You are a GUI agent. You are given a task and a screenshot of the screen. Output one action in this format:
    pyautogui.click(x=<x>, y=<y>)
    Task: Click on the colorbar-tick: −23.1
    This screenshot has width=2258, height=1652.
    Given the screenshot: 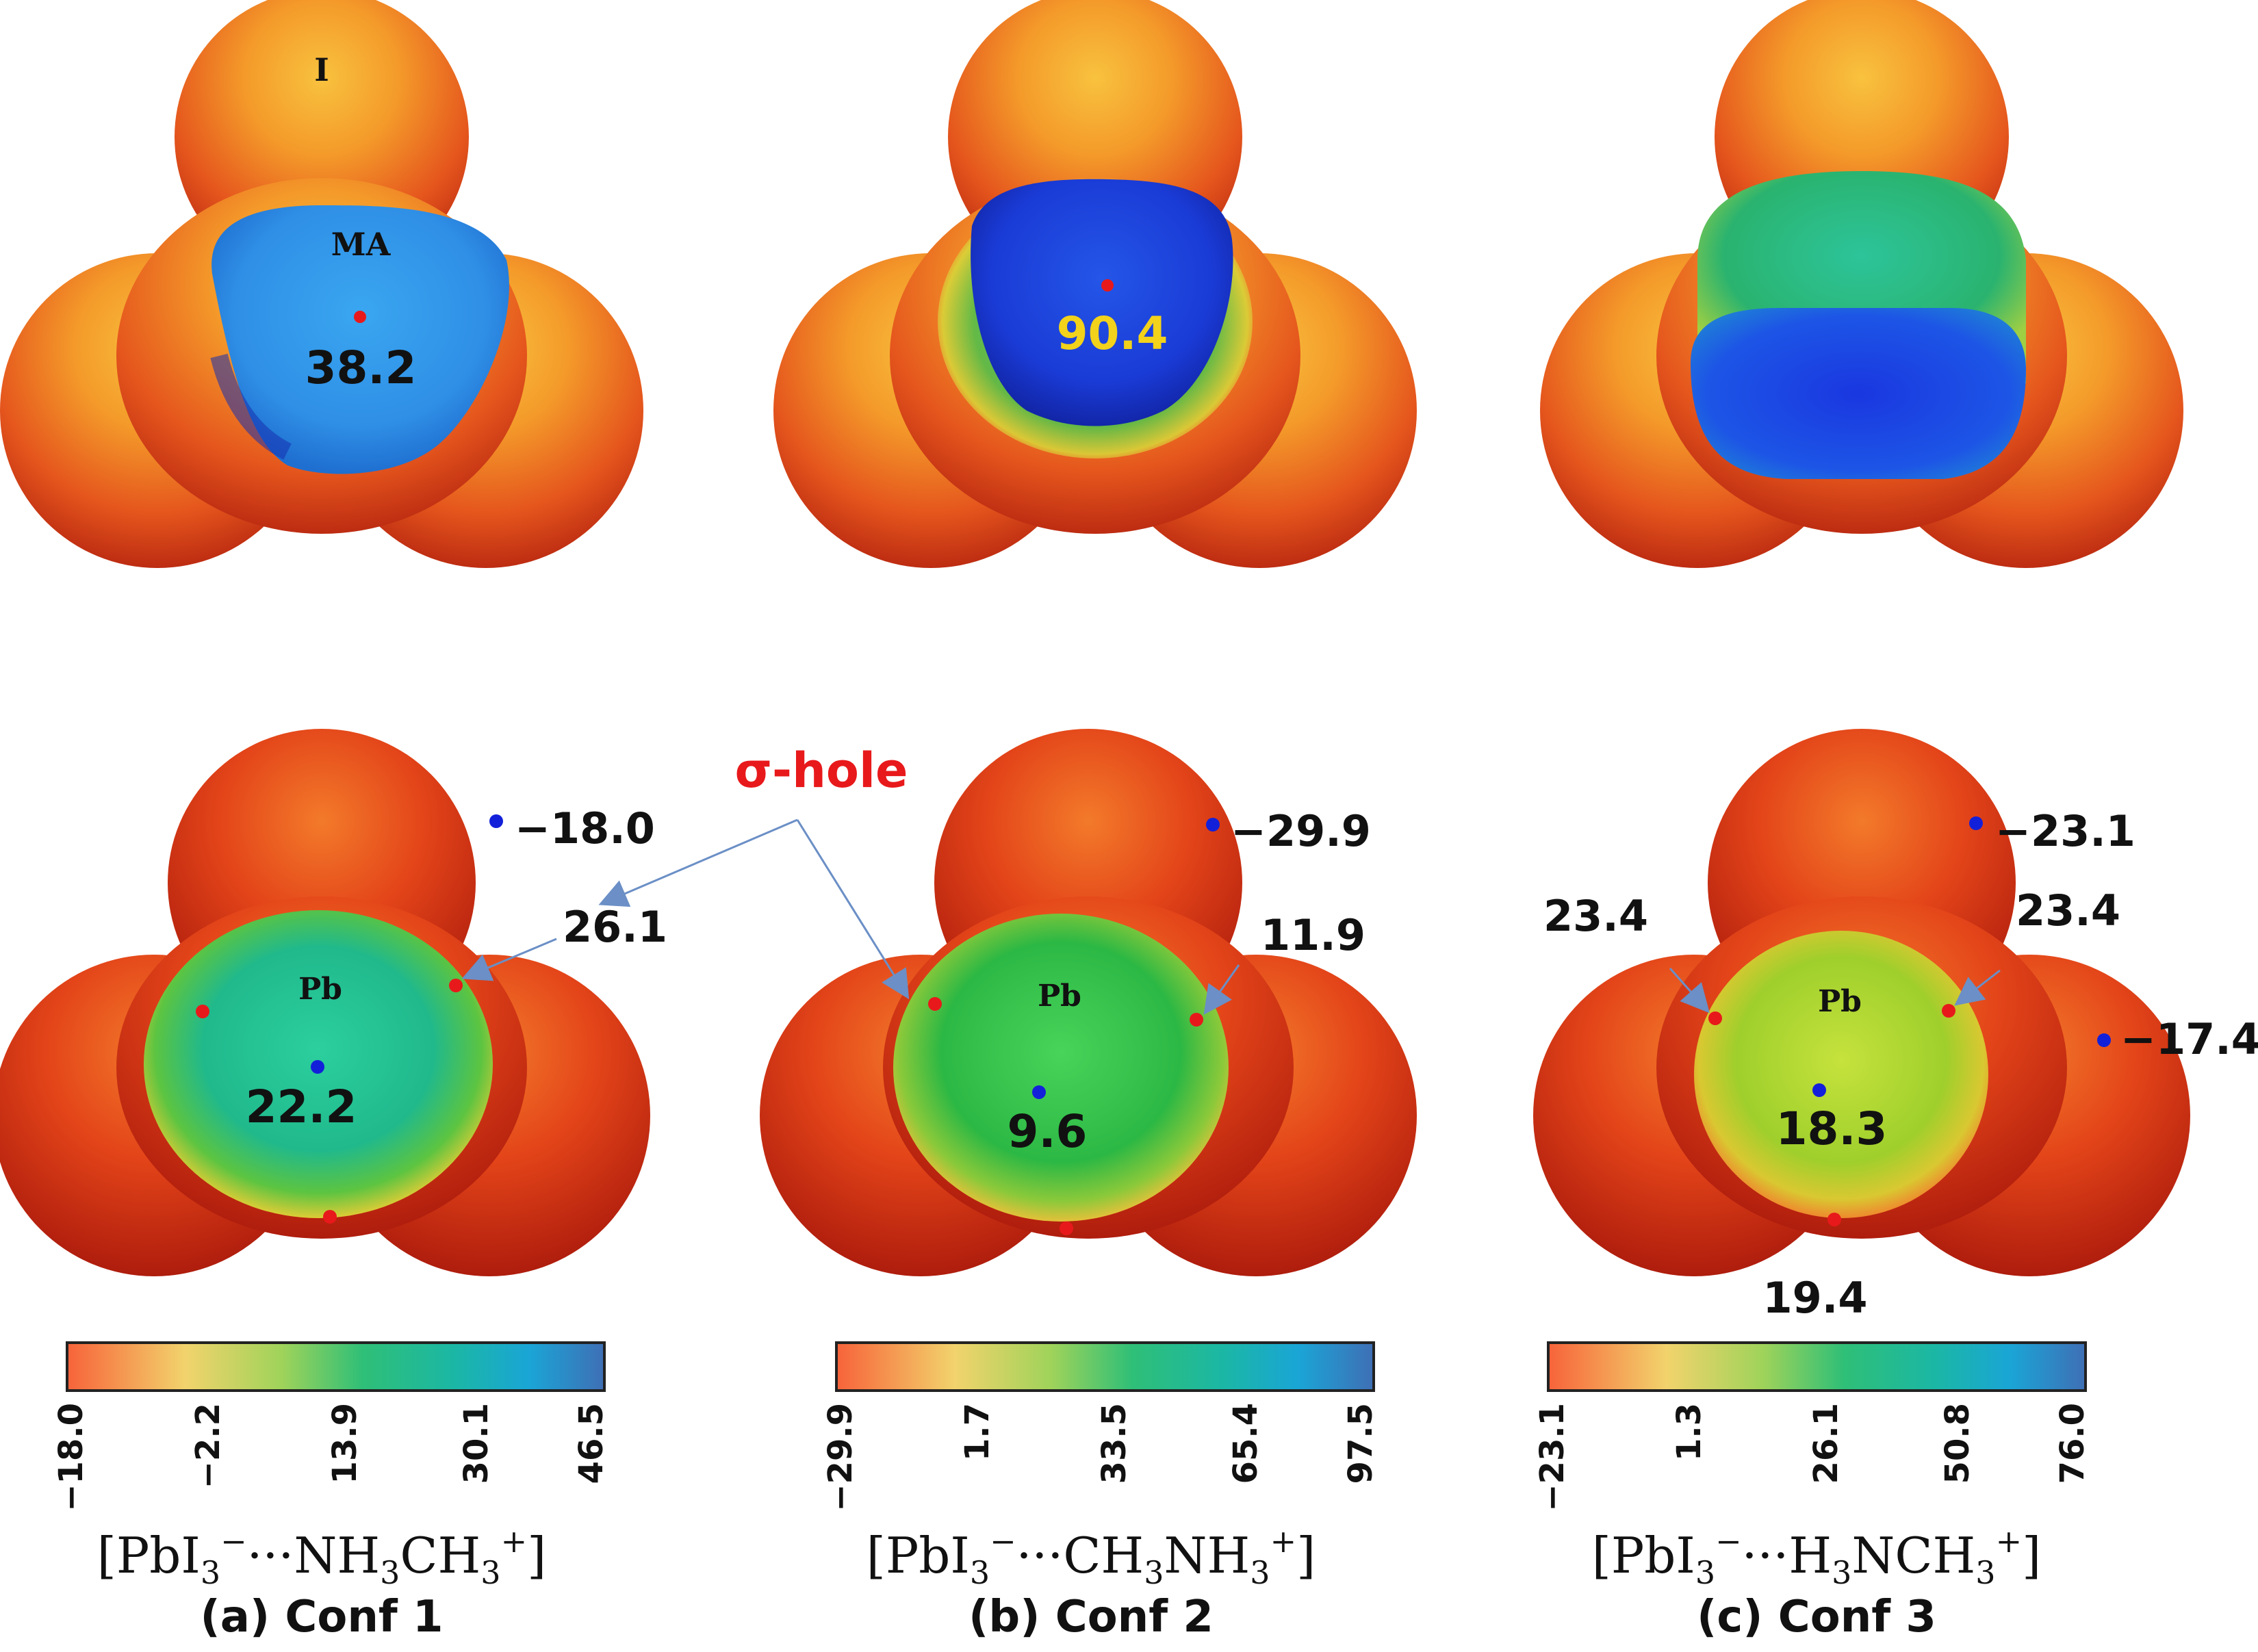 What is the action you would take?
    pyautogui.click(x=1552, y=1458)
    